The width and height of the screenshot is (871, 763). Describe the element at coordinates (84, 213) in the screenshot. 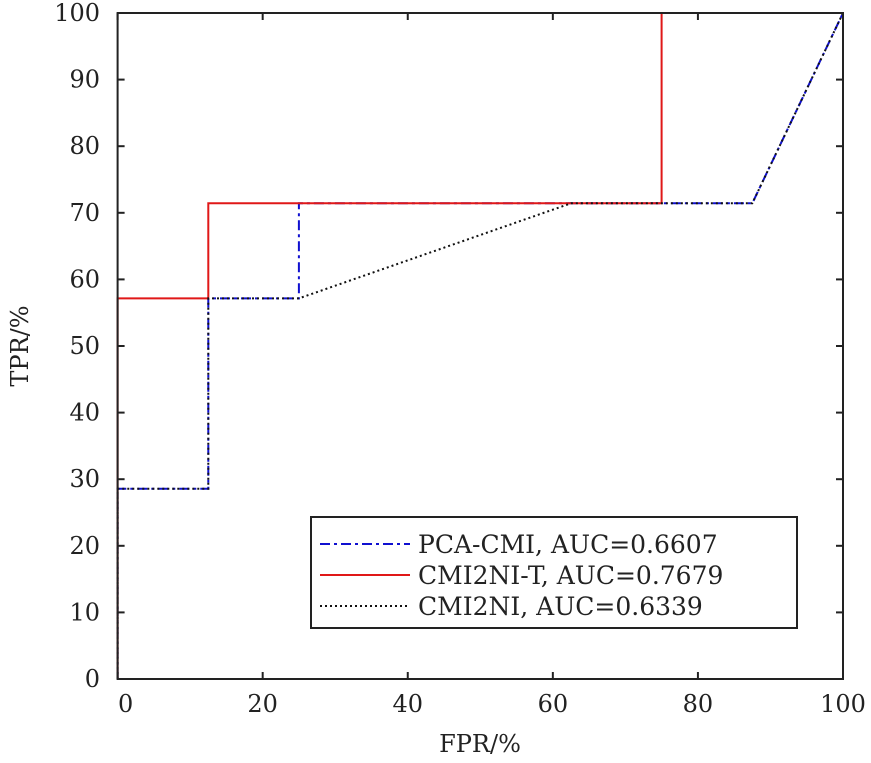

I see `y-tick-label: 70` at that location.